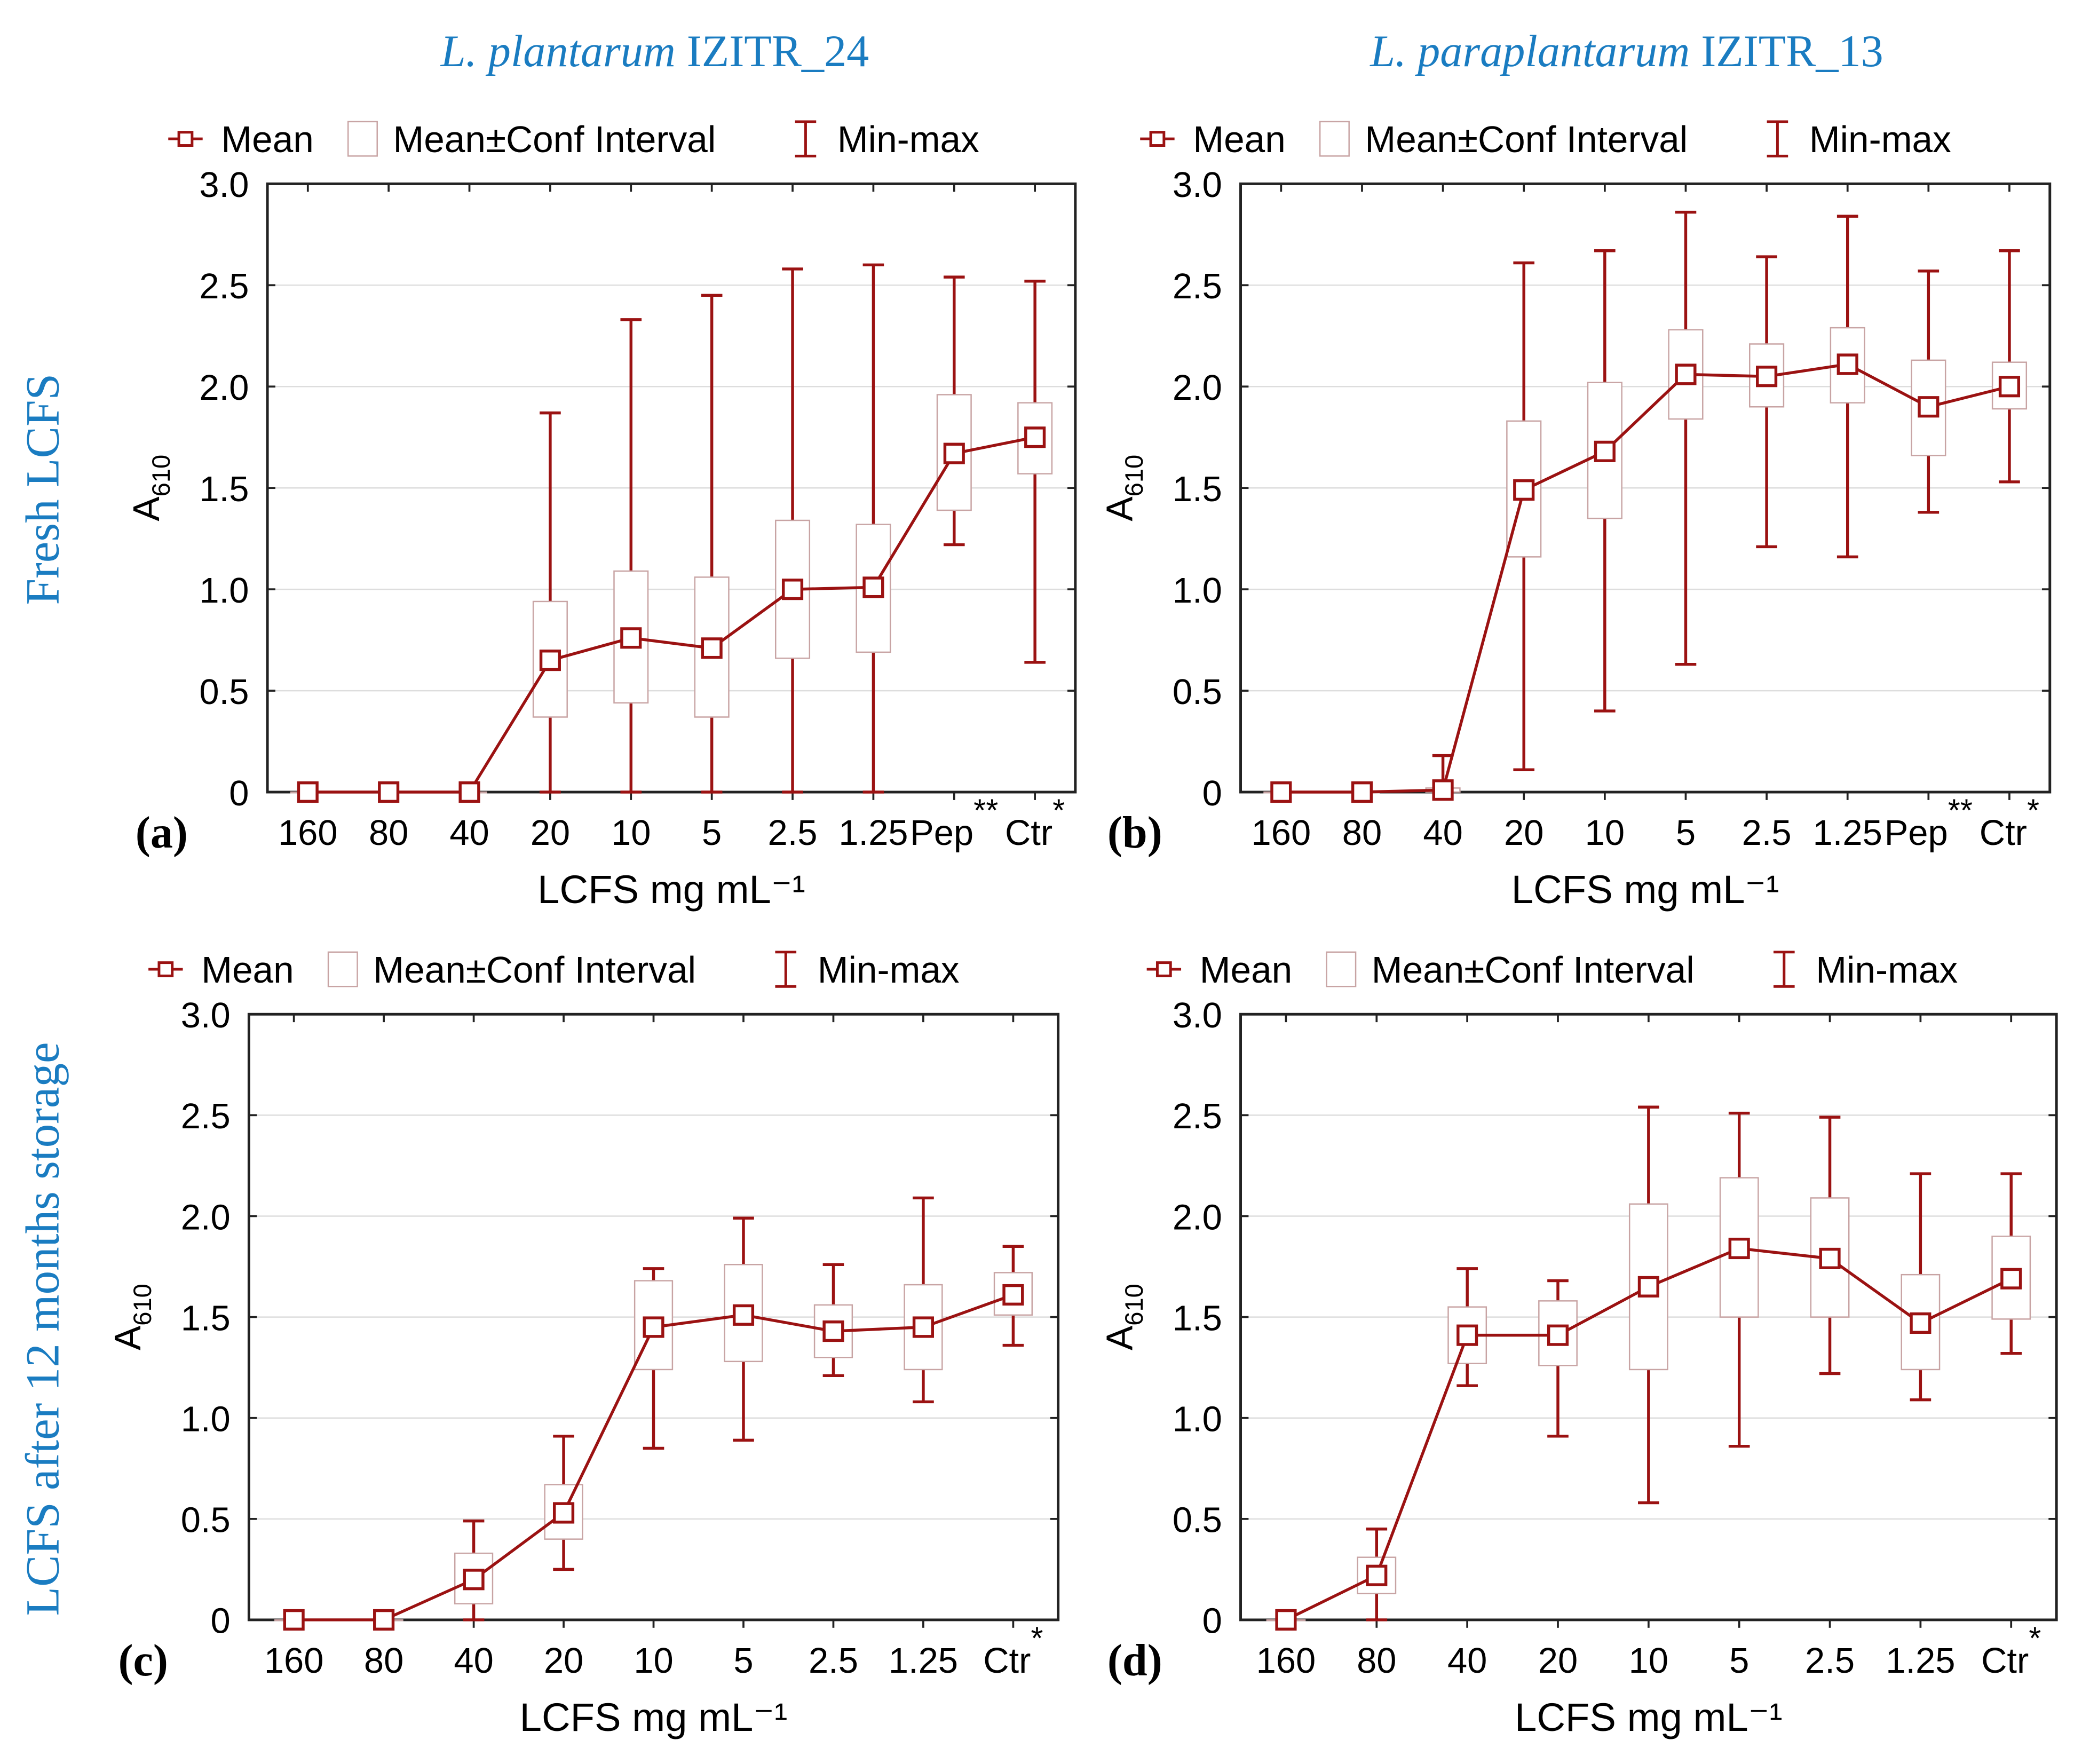 This screenshot has width=2074, height=1764. What do you see at coordinates (1645, 890) in the screenshot?
I see `x-axis-label: LCFS mg mL⁻¹` at bounding box center [1645, 890].